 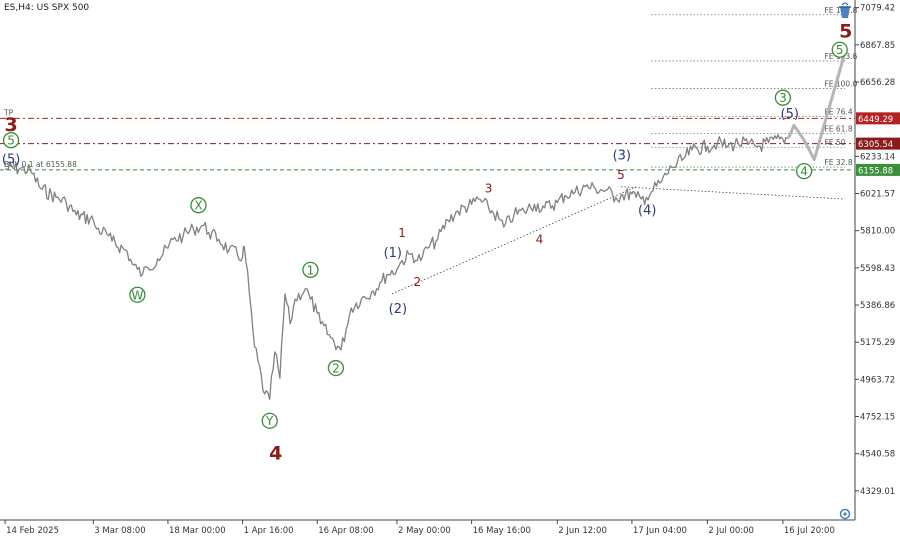 I want to click on trendlines, so click(x=618, y=240).